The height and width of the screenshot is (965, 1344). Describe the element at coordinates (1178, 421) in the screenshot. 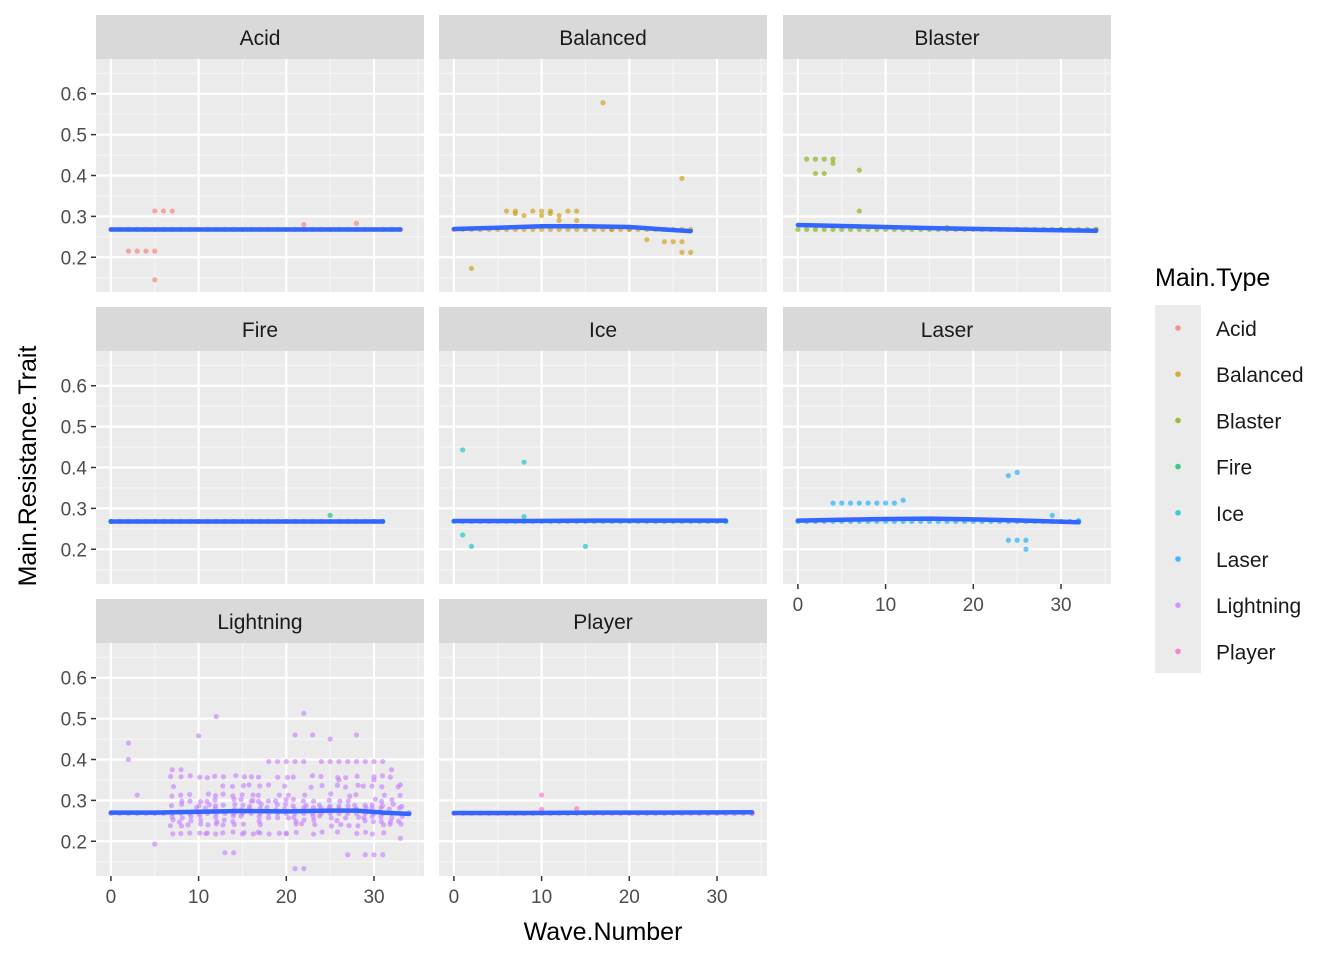

I see `legend-key-blaster` at that location.